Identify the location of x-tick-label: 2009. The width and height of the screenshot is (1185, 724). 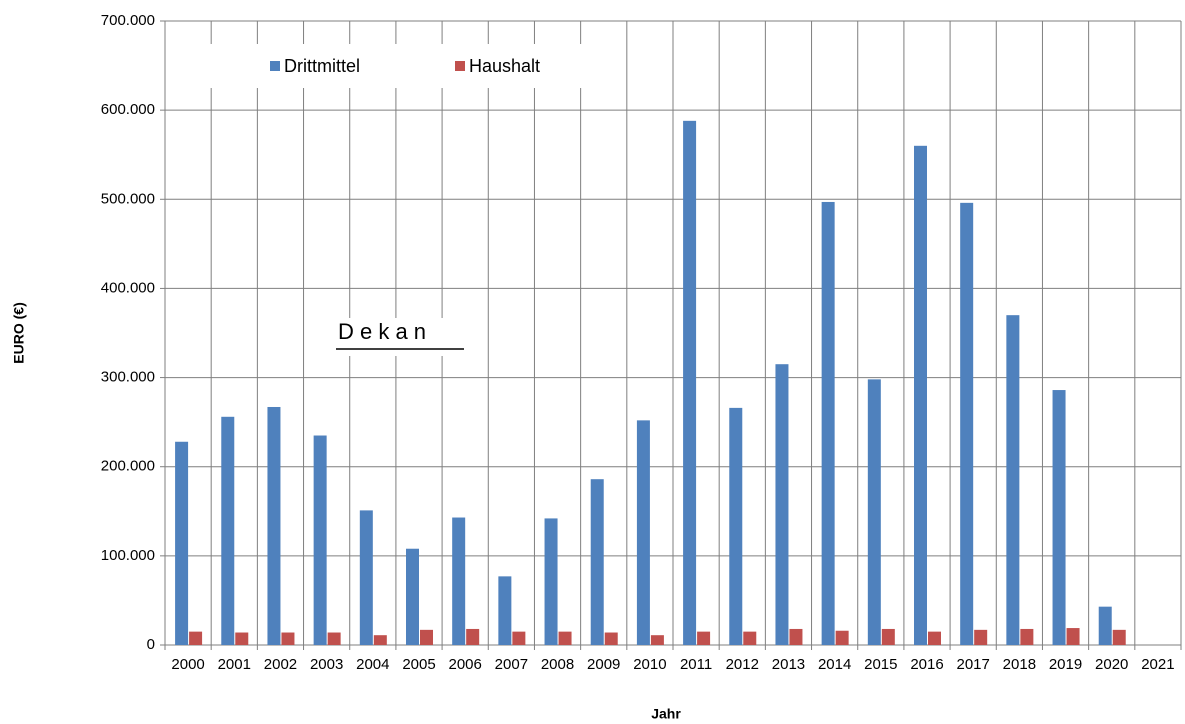
(603, 664).